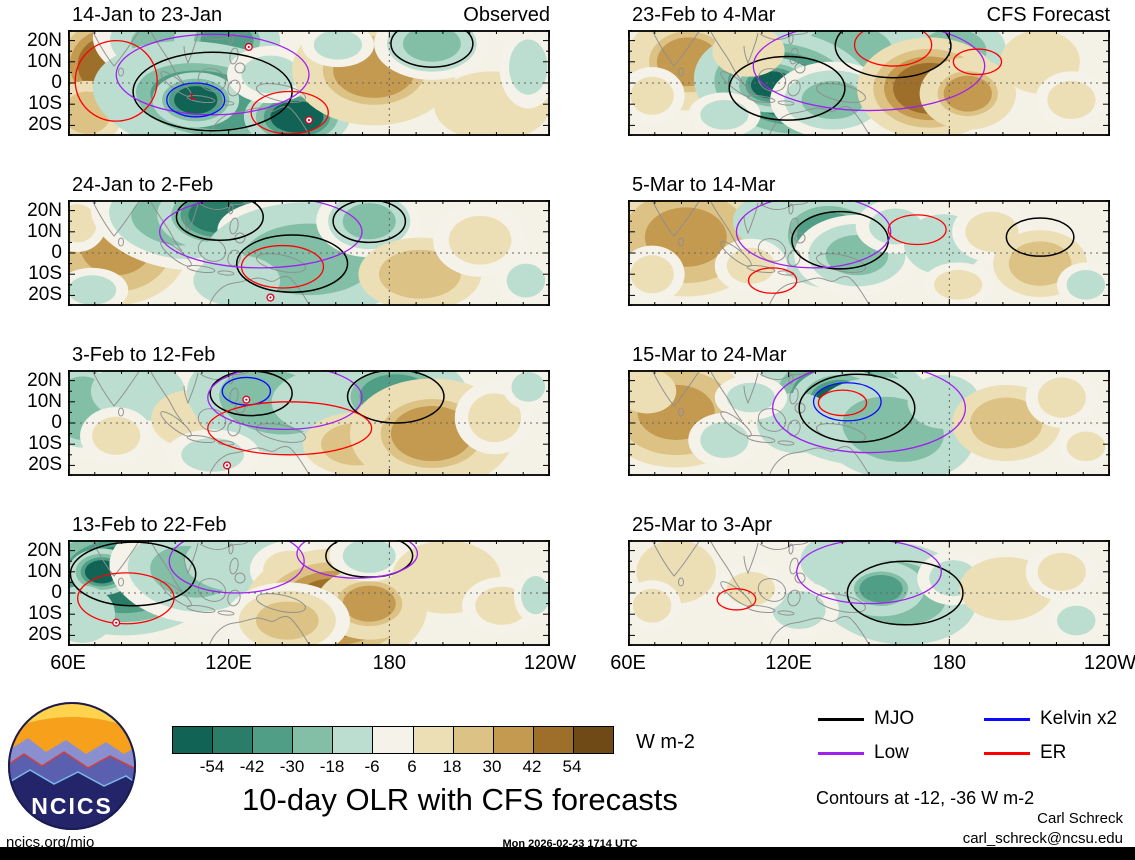  Describe the element at coordinates (925, 798) in the screenshot. I see `contour-note: Contours at -12, -36 W m-2` at that location.